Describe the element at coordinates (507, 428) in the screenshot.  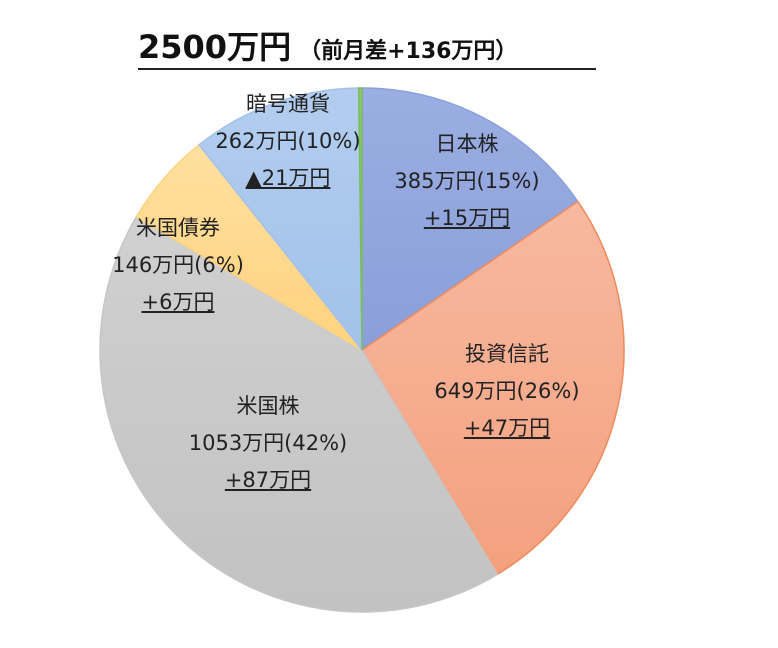
I see `slice-change: +47万円` at that location.